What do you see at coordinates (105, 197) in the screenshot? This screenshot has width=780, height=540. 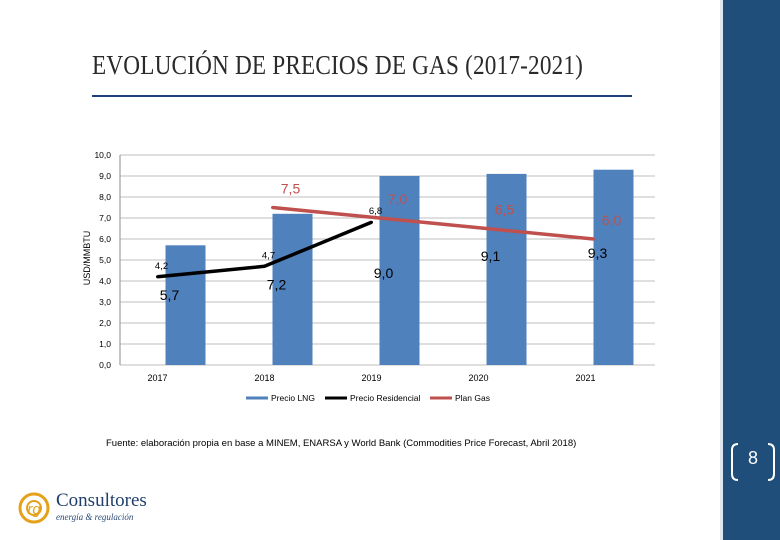 I see `y-tick-label: 8,0` at bounding box center [105, 197].